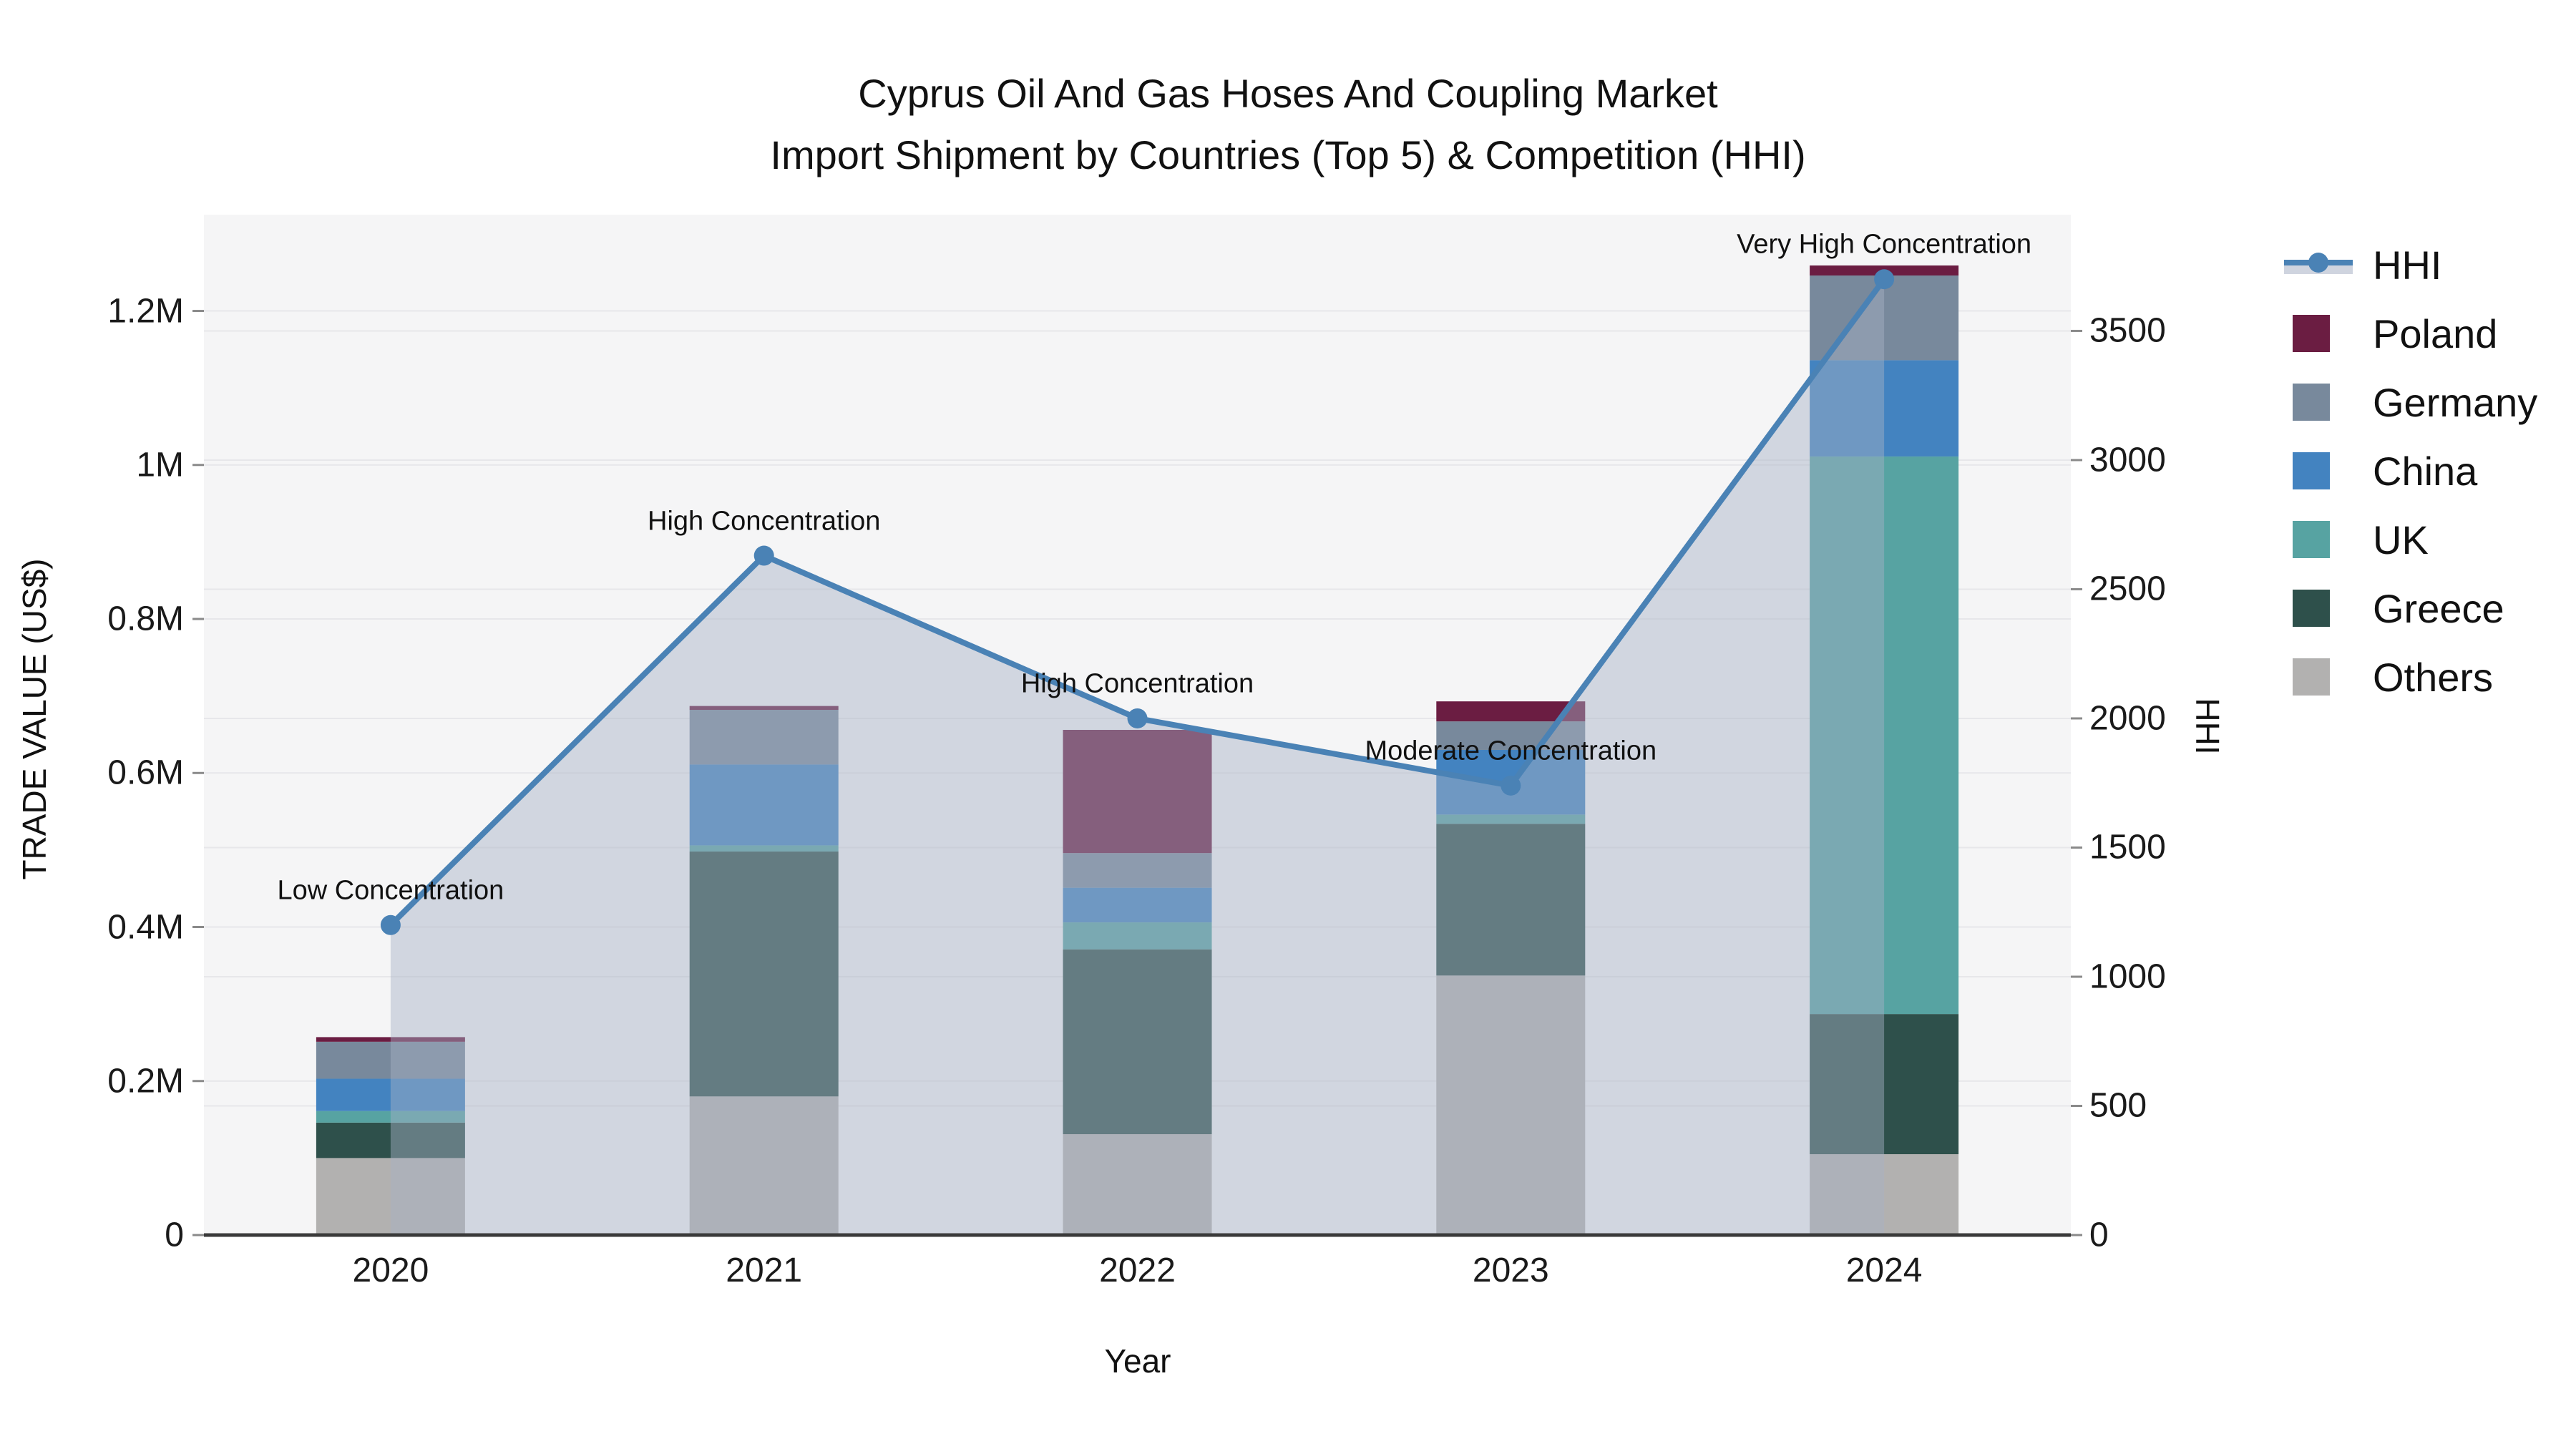 The image size is (2576, 1449). I want to click on uk-swatch-icon, so click(2311, 539).